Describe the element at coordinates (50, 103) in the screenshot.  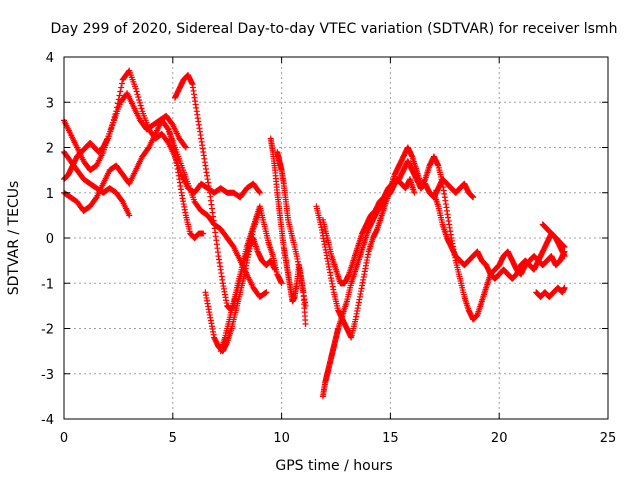
I see `y-tick-label: 3` at that location.